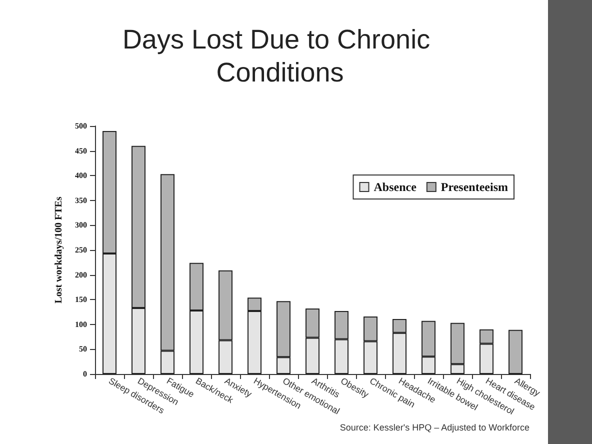 The width and height of the screenshot is (592, 444). I want to click on y-tick-label: 100, so click(81, 324).